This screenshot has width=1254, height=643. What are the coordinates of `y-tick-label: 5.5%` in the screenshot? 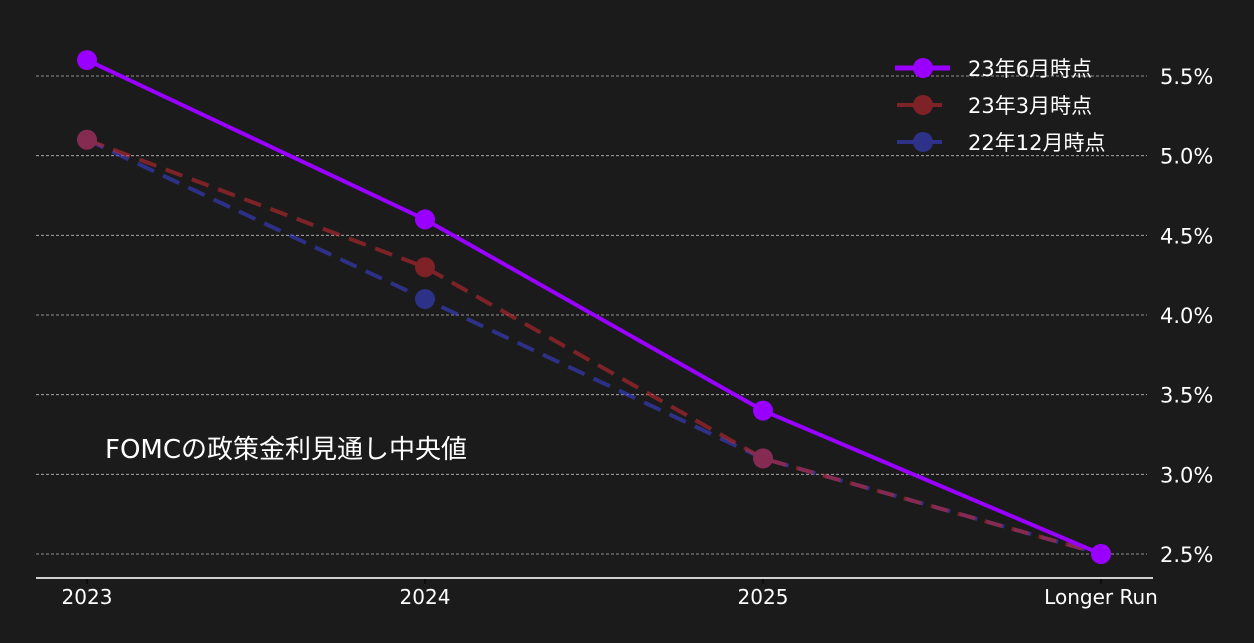 It's located at (1186, 77).